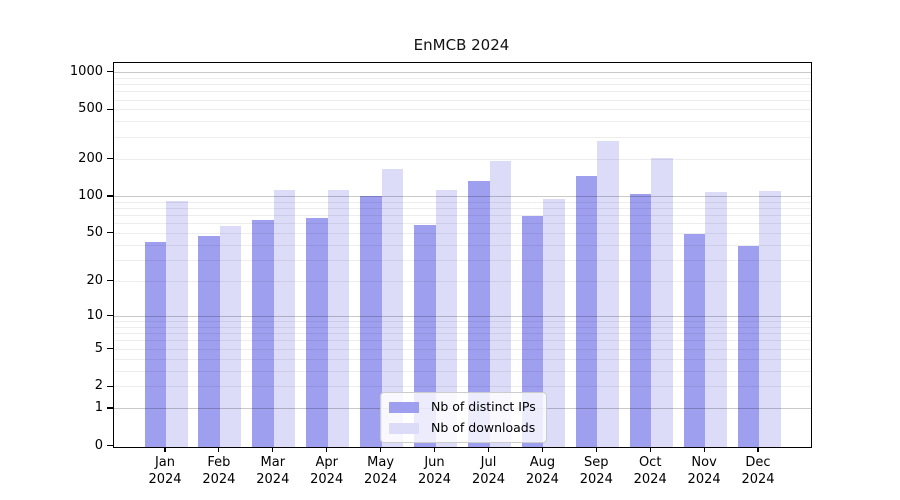 The height and width of the screenshot is (500, 900). I want to click on bar-downloads-dec, so click(770, 318).